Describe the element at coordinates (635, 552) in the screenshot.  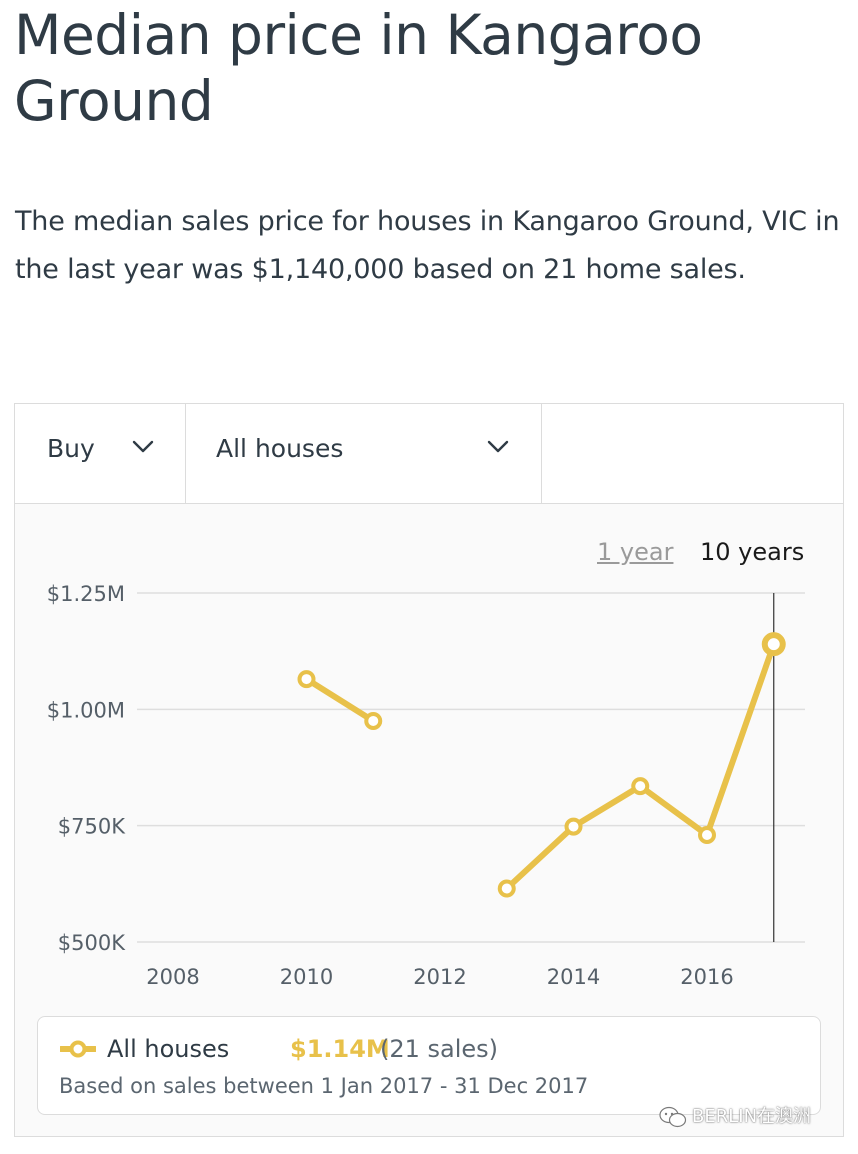
I see `range-1-year-link: 1 year` at that location.